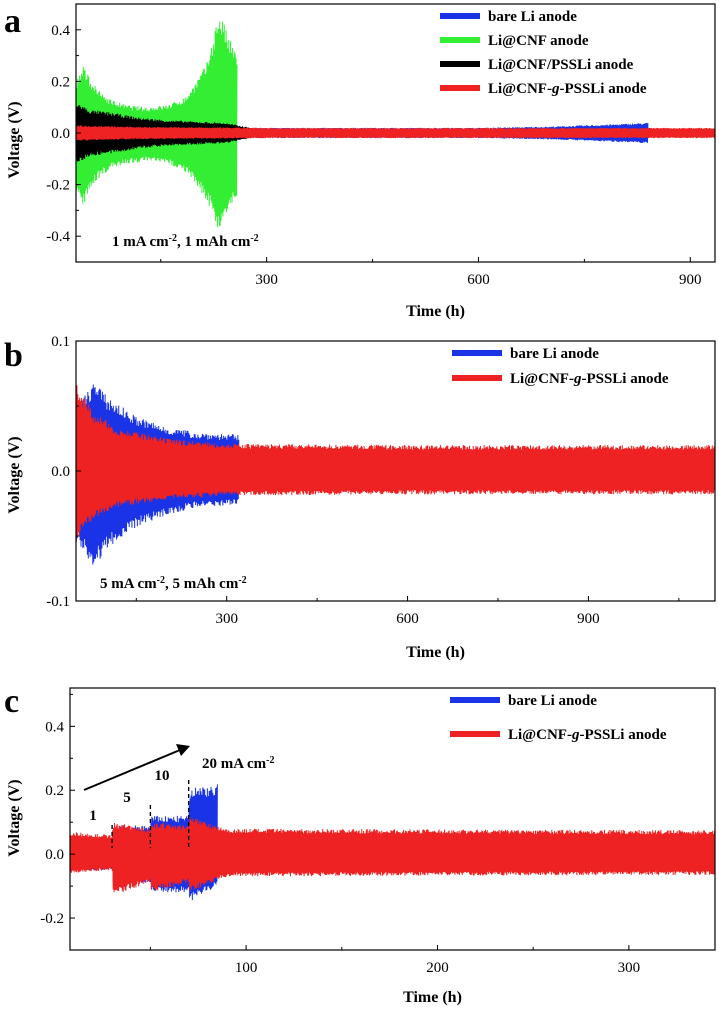  Describe the element at coordinates (93, 816) in the screenshot. I see `rate-label: 1` at that location.